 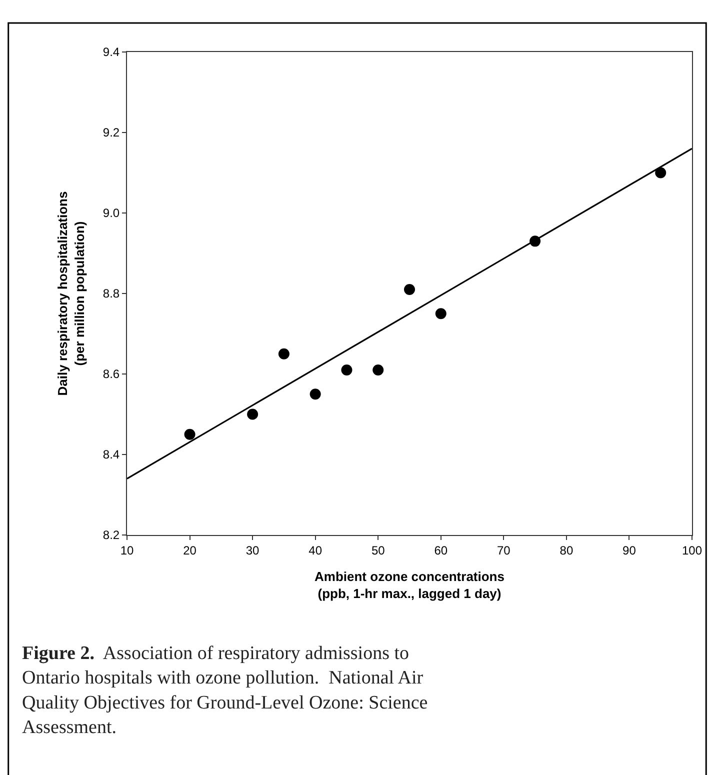 I want to click on x-tick-label: 30, so click(x=253, y=550).